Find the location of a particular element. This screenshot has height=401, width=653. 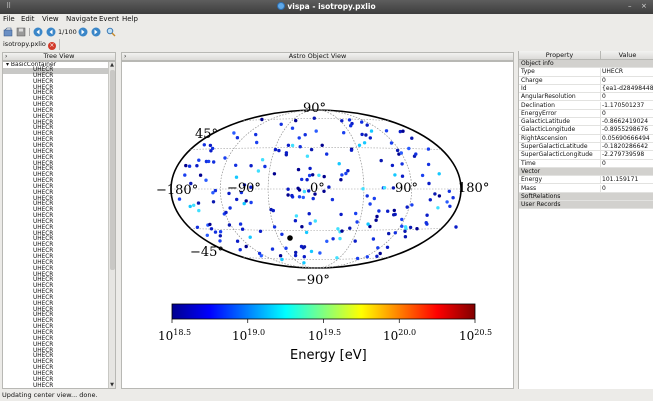

collapse-arrow-icon: › is located at coordinates (6, 56).